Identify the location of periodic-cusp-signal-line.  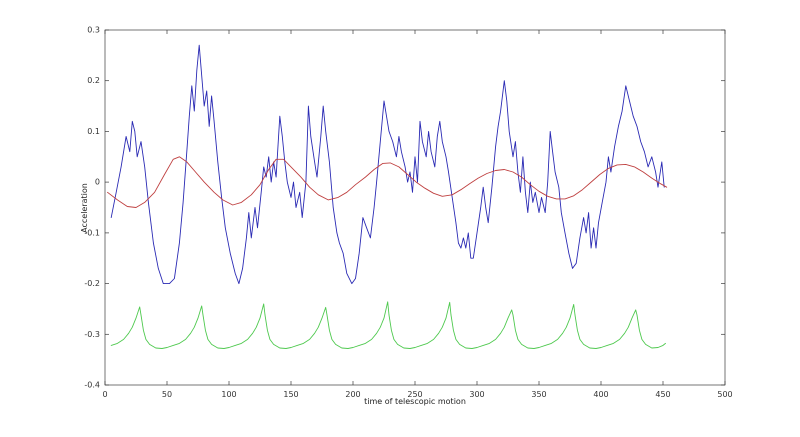
(388, 325).